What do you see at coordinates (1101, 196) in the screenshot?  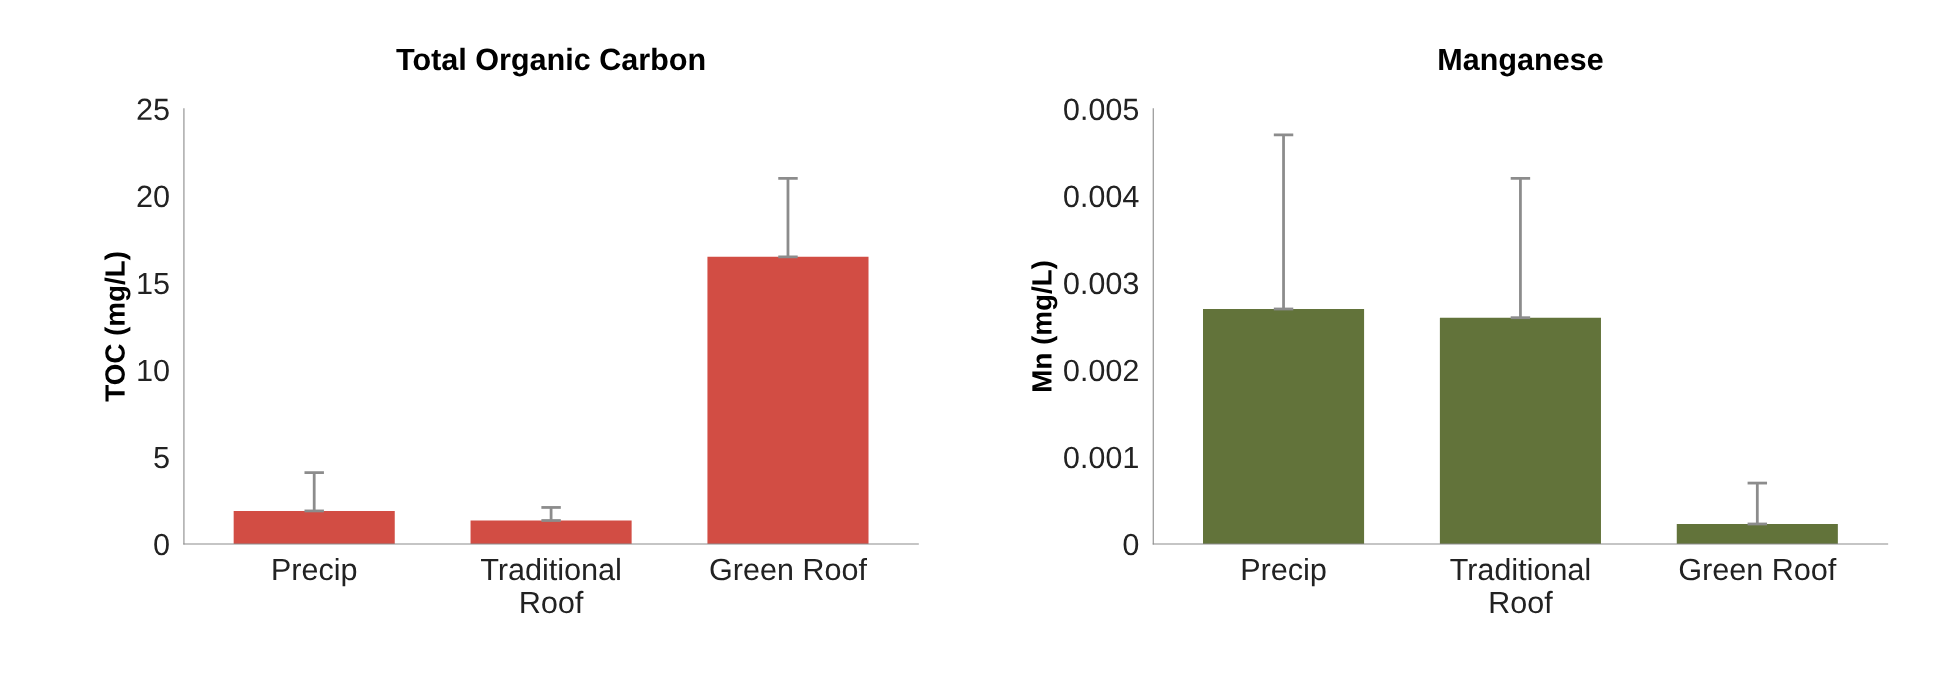 I see `y-tick-label: 0.004` at bounding box center [1101, 196].